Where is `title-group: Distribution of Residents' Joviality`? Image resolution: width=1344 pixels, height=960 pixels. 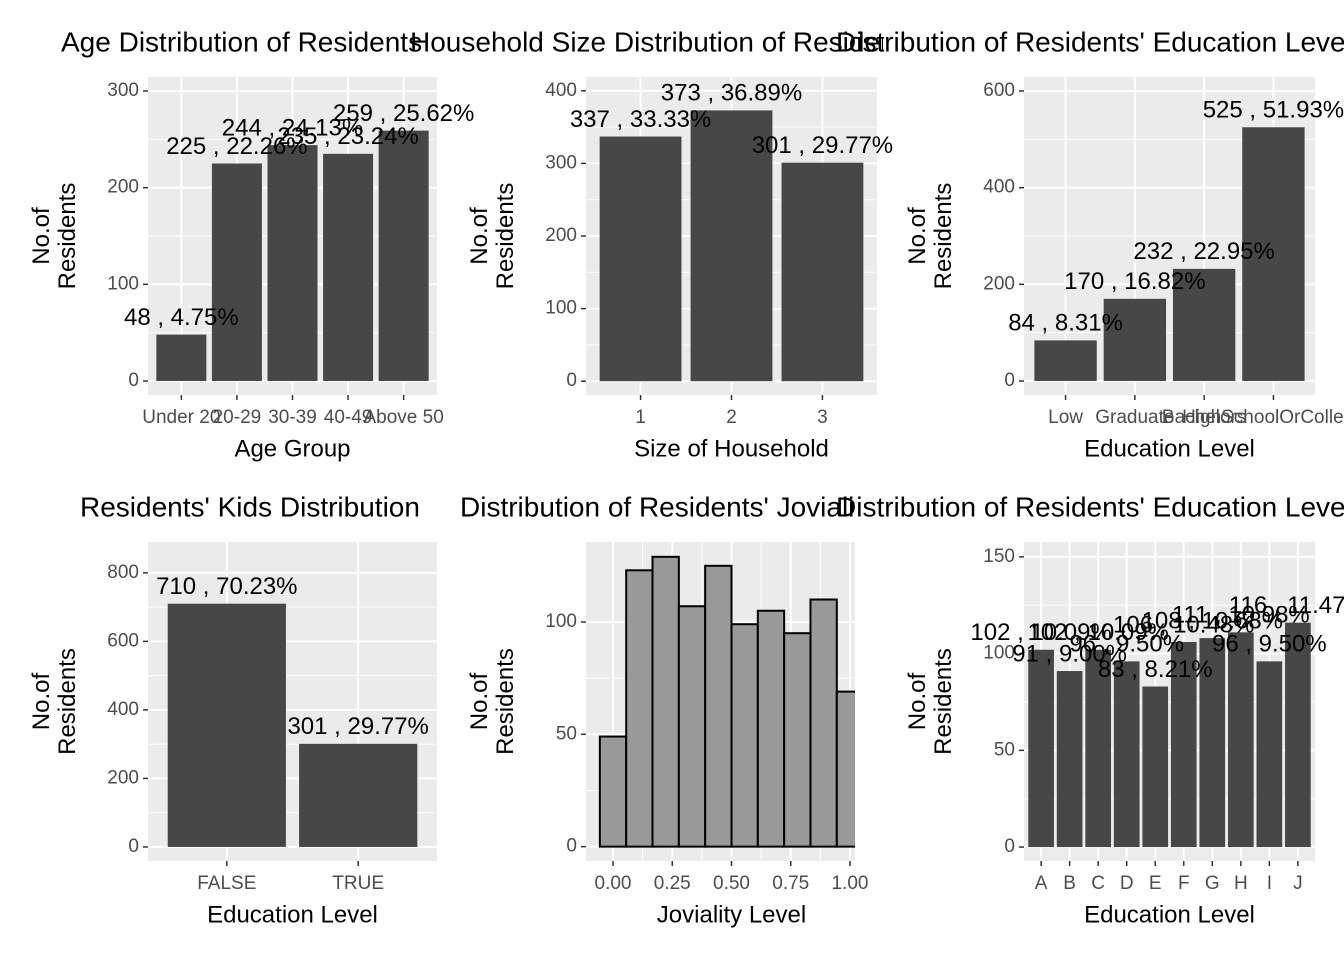
title-group: Distribution of Residents' Joviality is located at coordinates (668, 506).